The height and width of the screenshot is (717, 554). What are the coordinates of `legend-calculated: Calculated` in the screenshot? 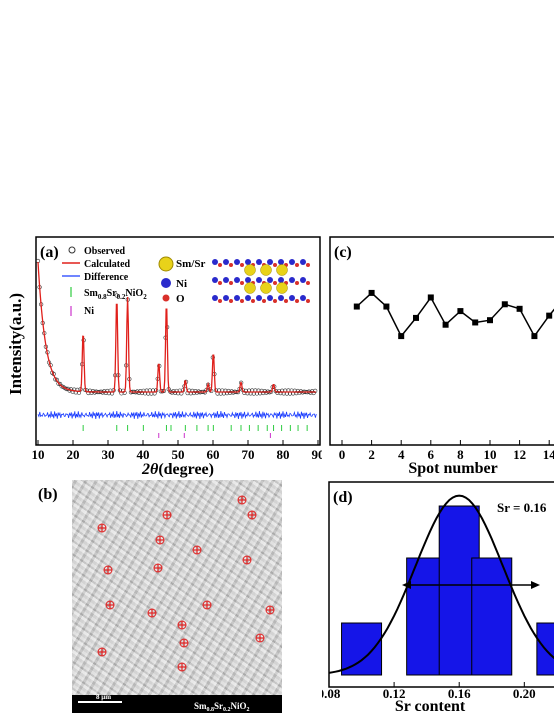 It's located at (107, 264).